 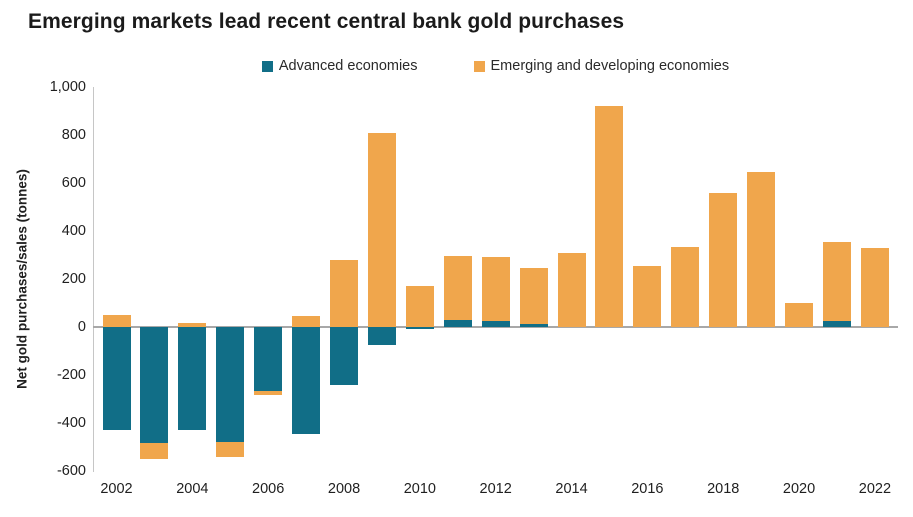 What do you see at coordinates (93, 279) in the screenshot?
I see `y-axis-line` at bounding box center [93, 279].